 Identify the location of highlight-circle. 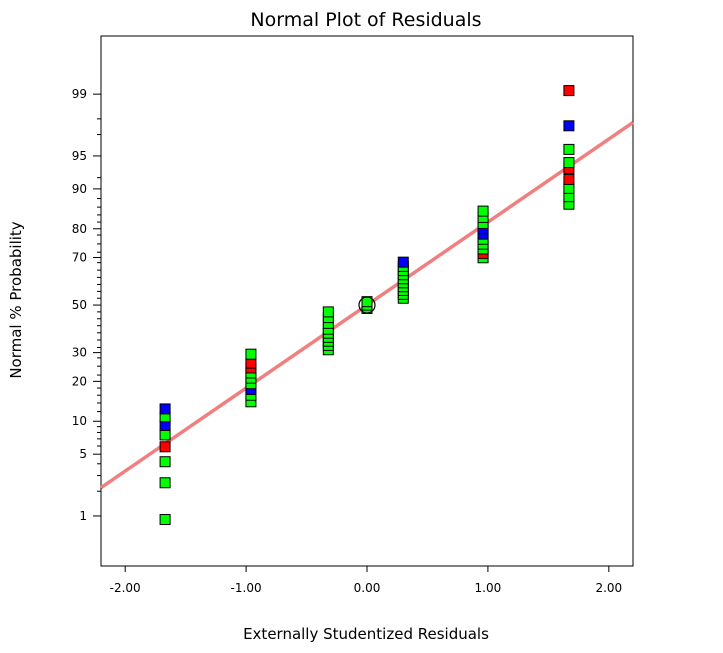
(367, 305).